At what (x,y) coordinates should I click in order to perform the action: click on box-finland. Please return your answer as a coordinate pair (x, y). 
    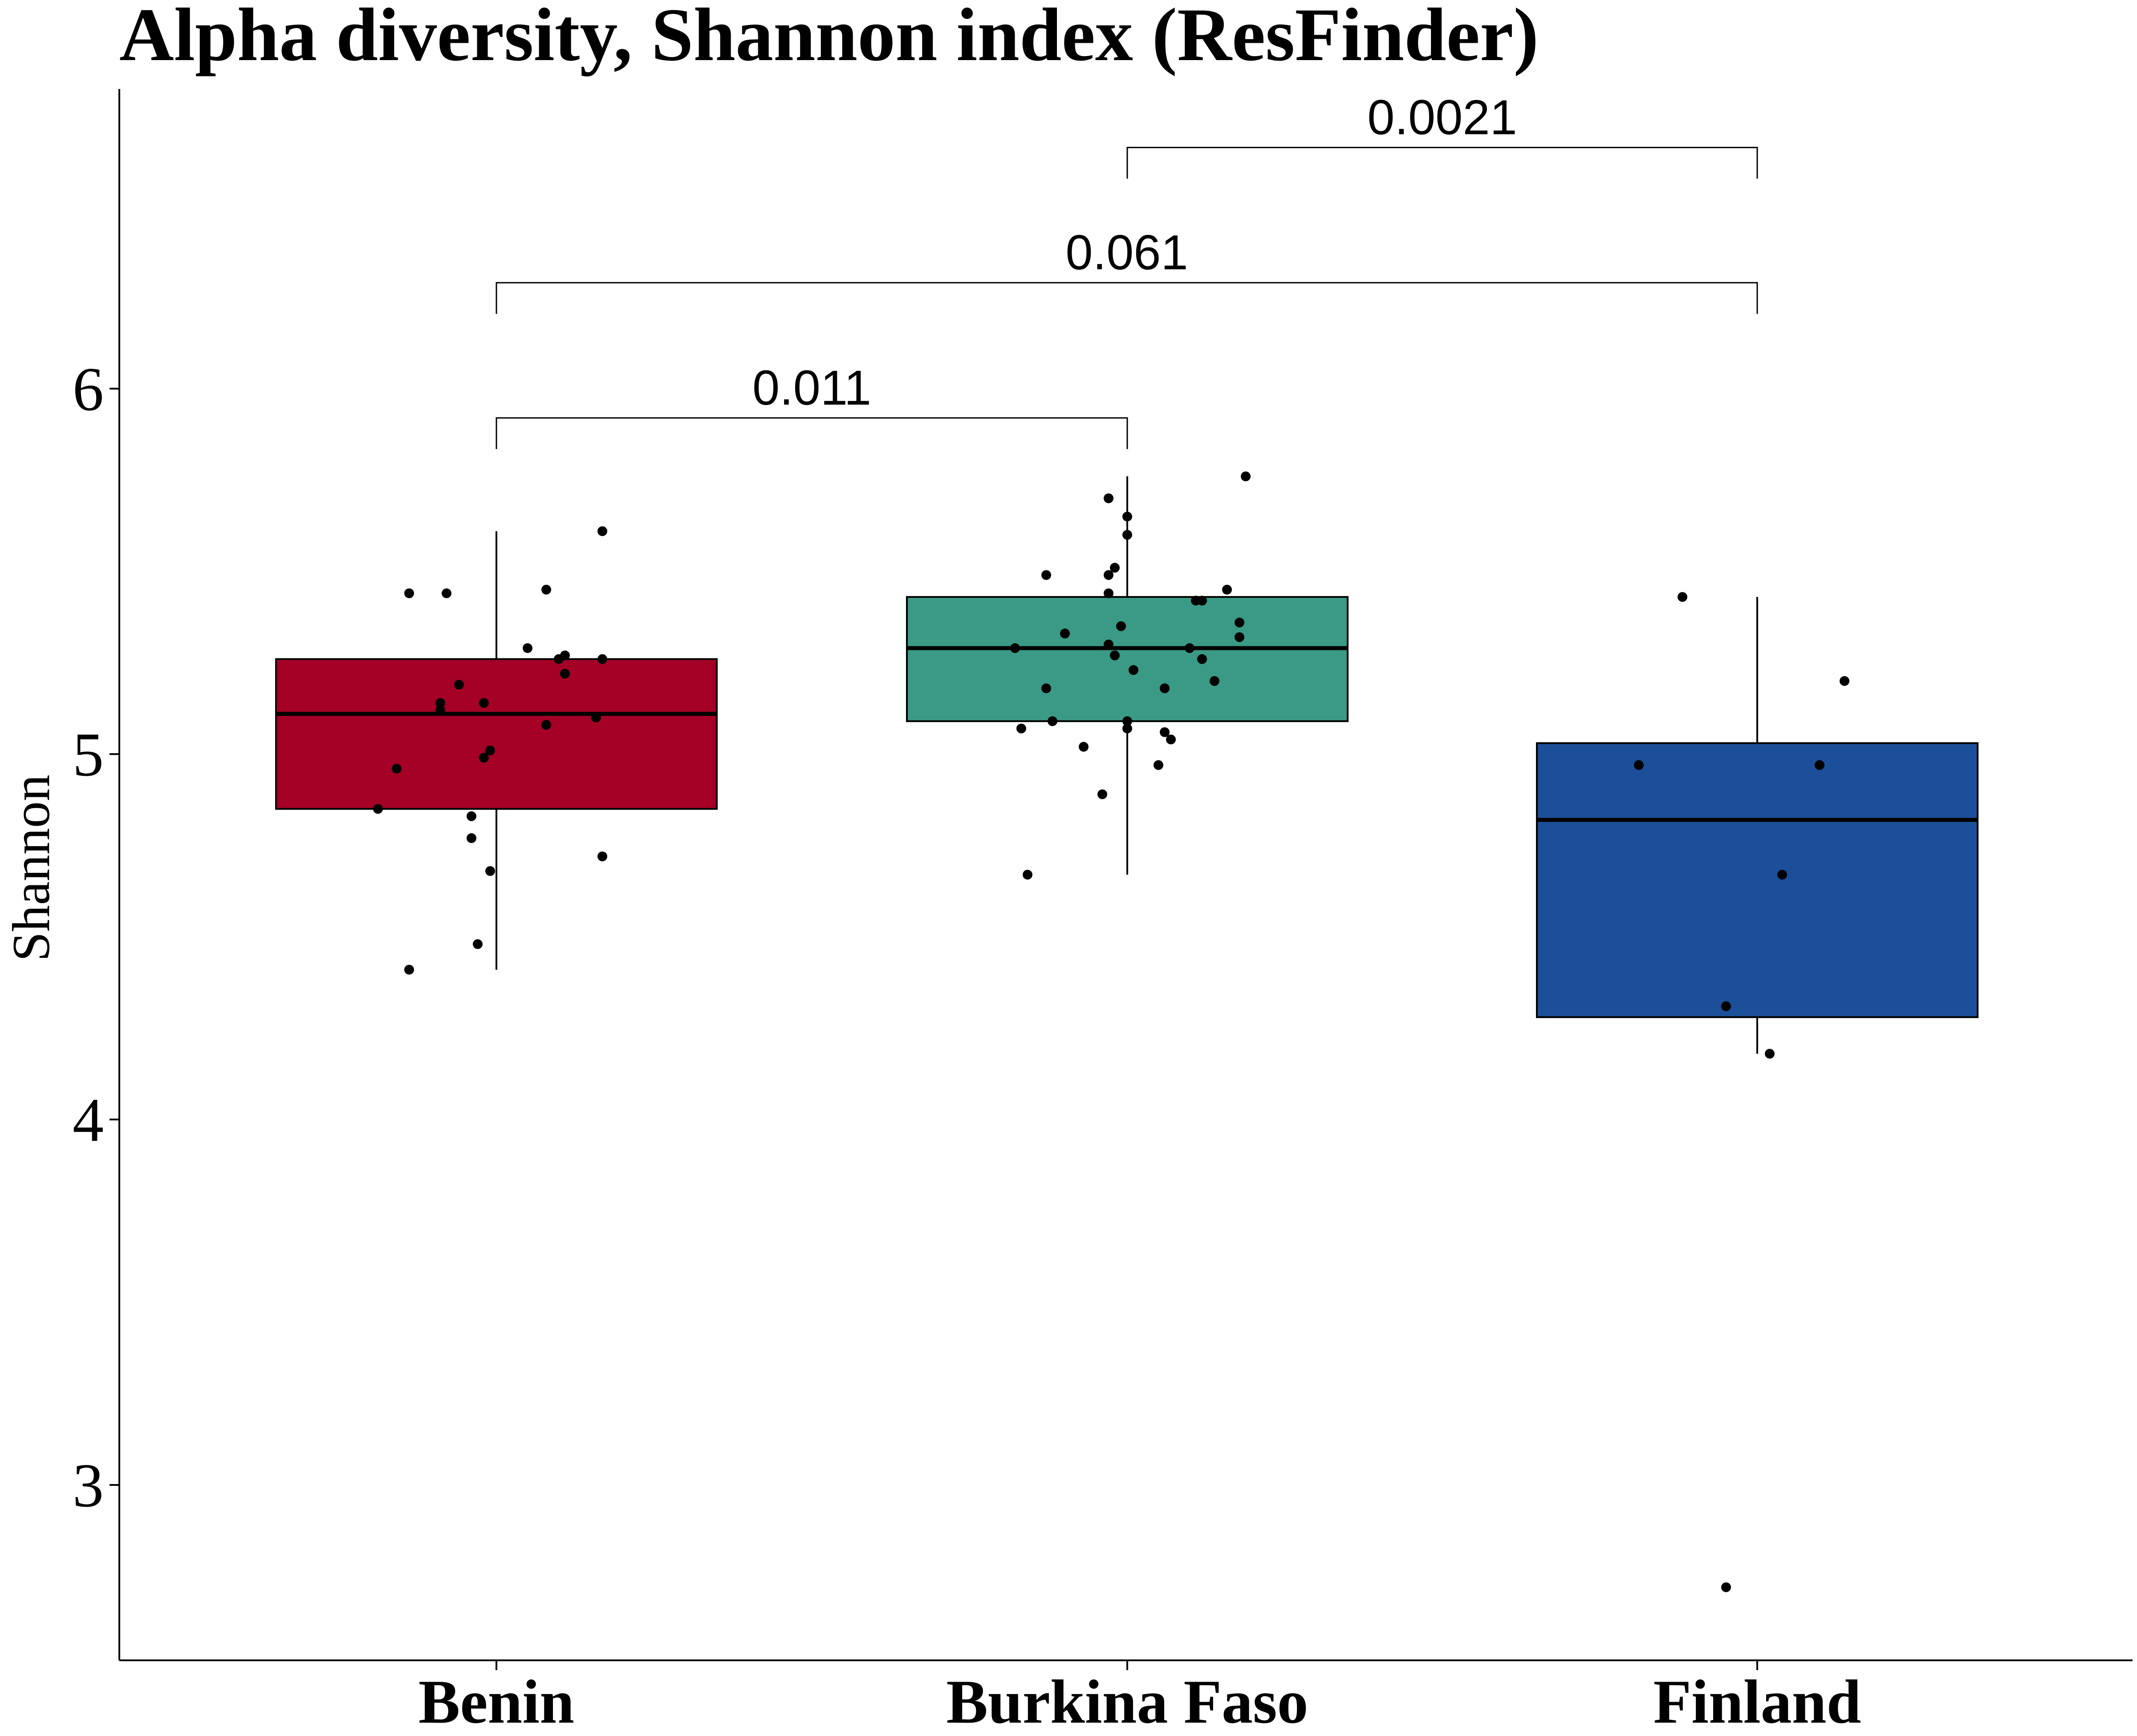
    Looking at the image, I should click on (1757, 880).